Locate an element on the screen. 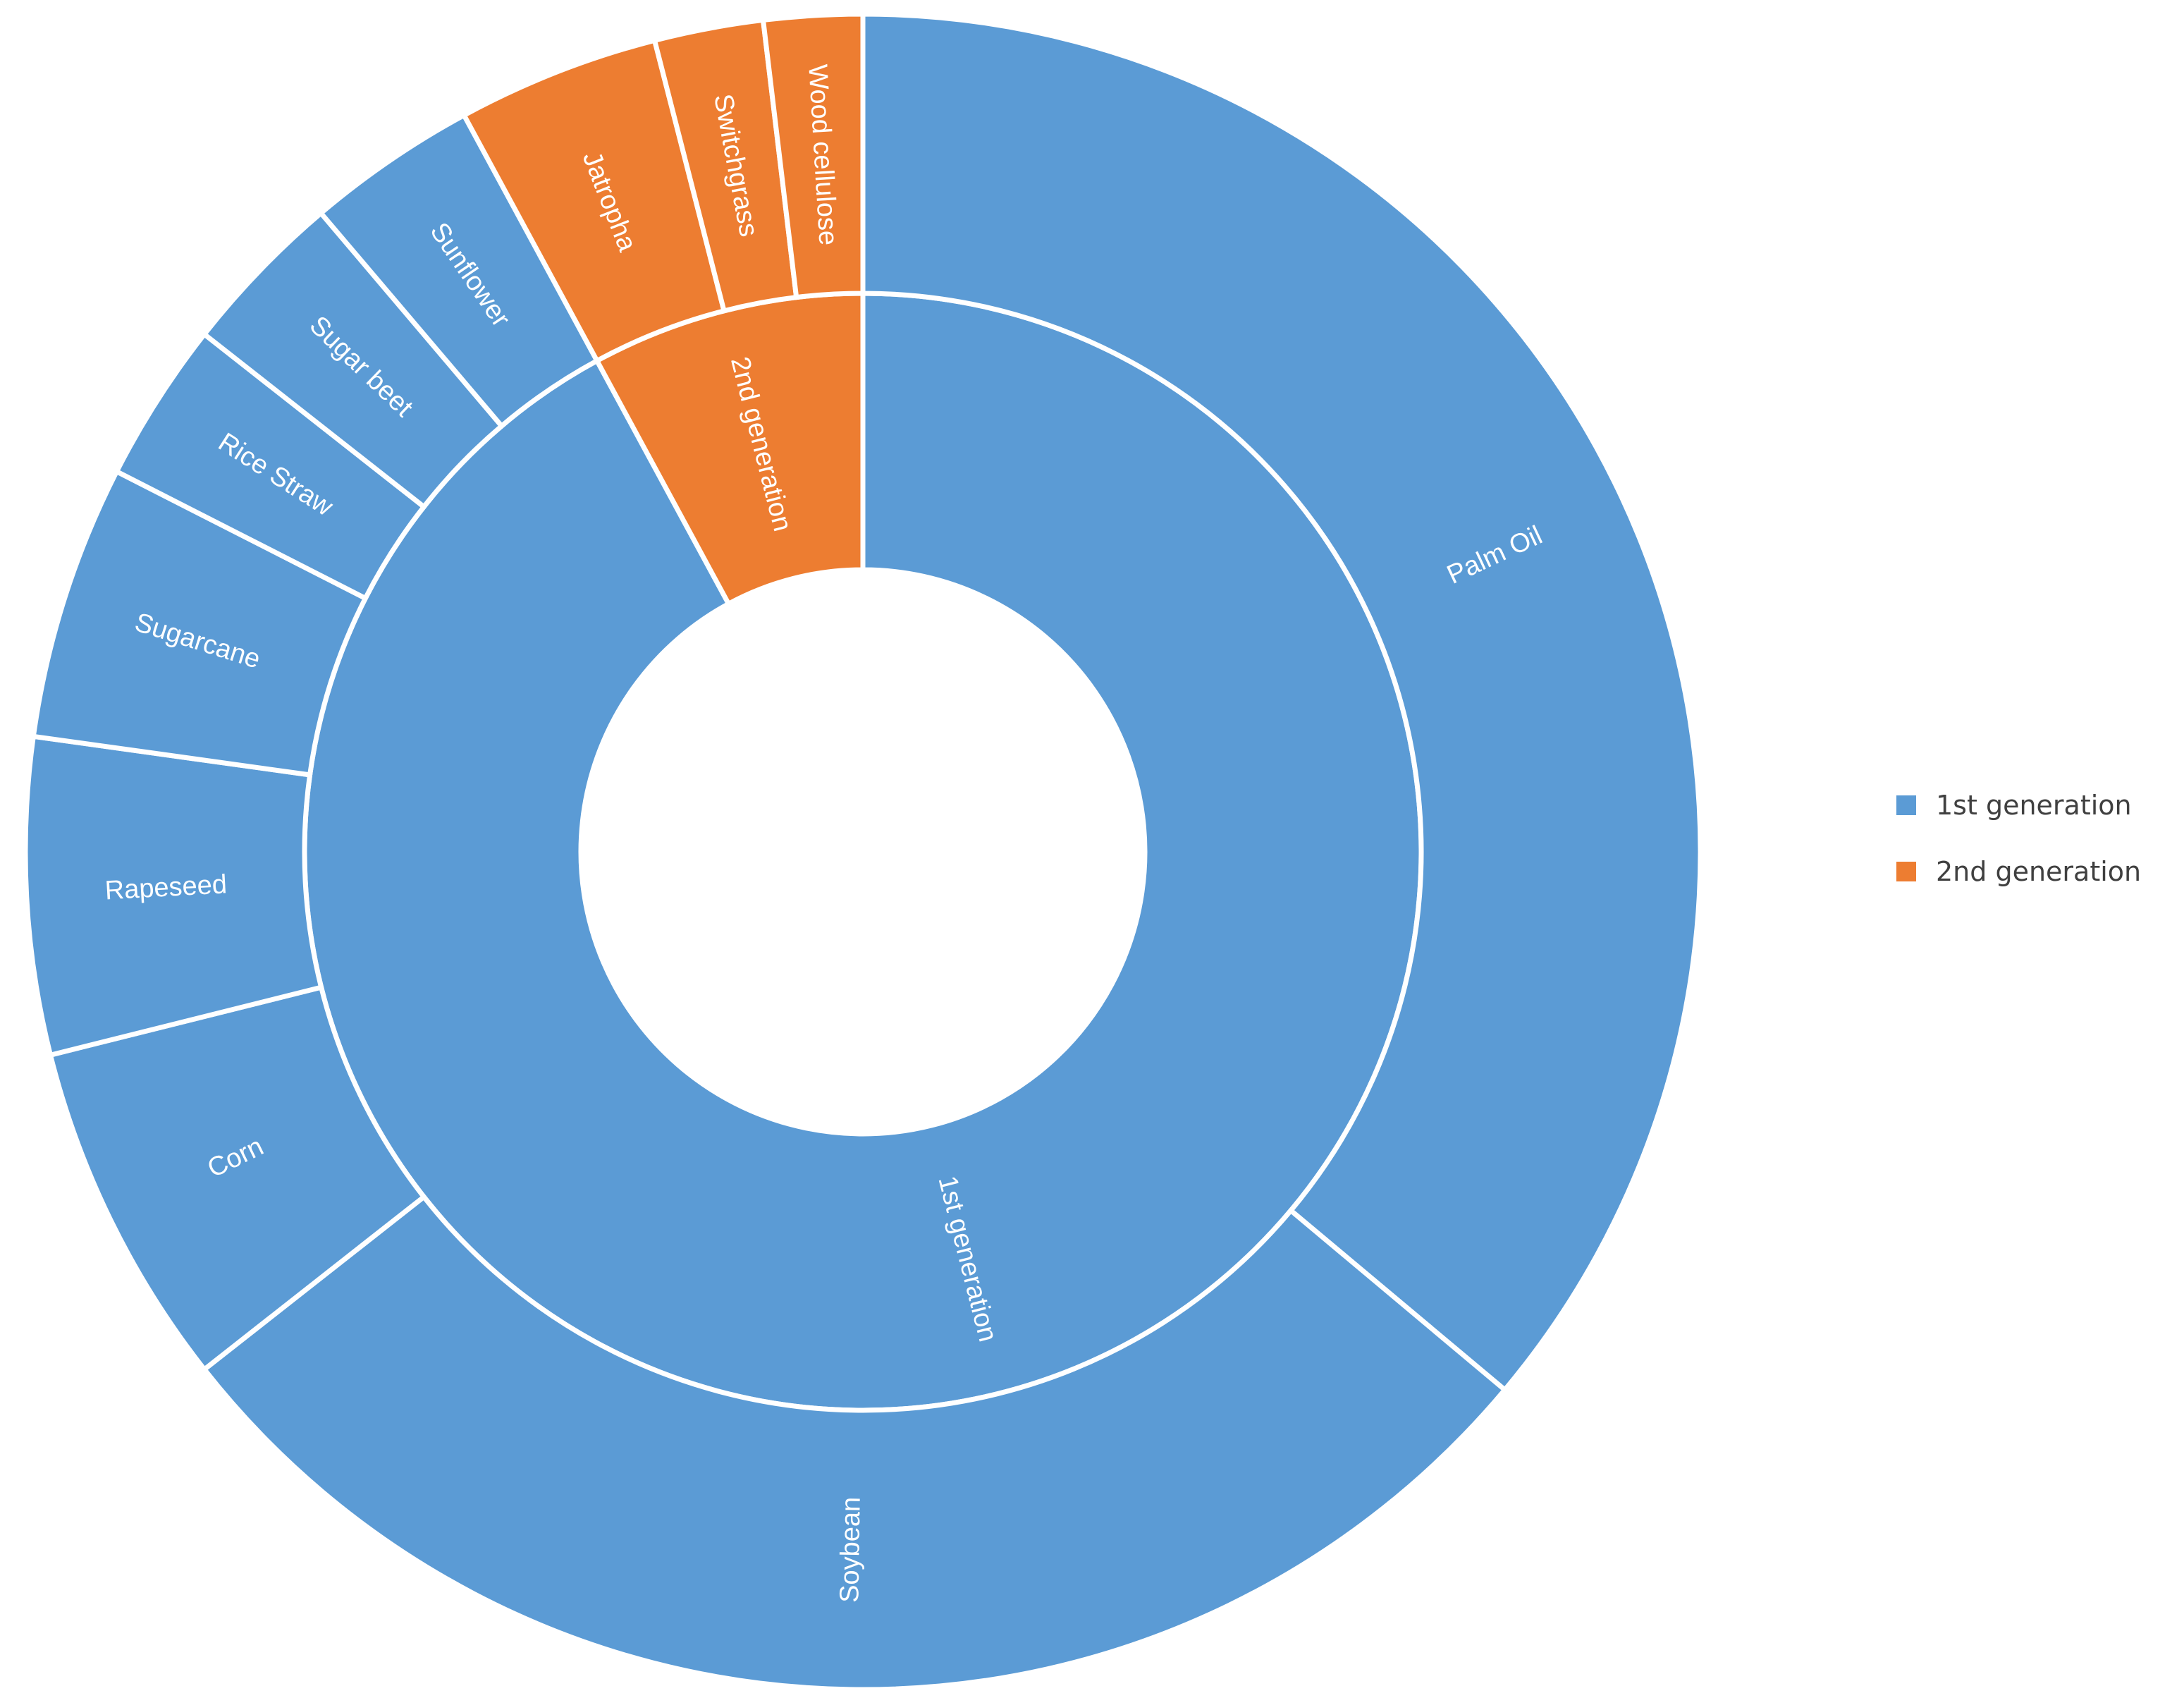 The height and width of the screenshot is (1698, 2184). legend-swatch-2nd-generation is located at coordinates (1906, 871).